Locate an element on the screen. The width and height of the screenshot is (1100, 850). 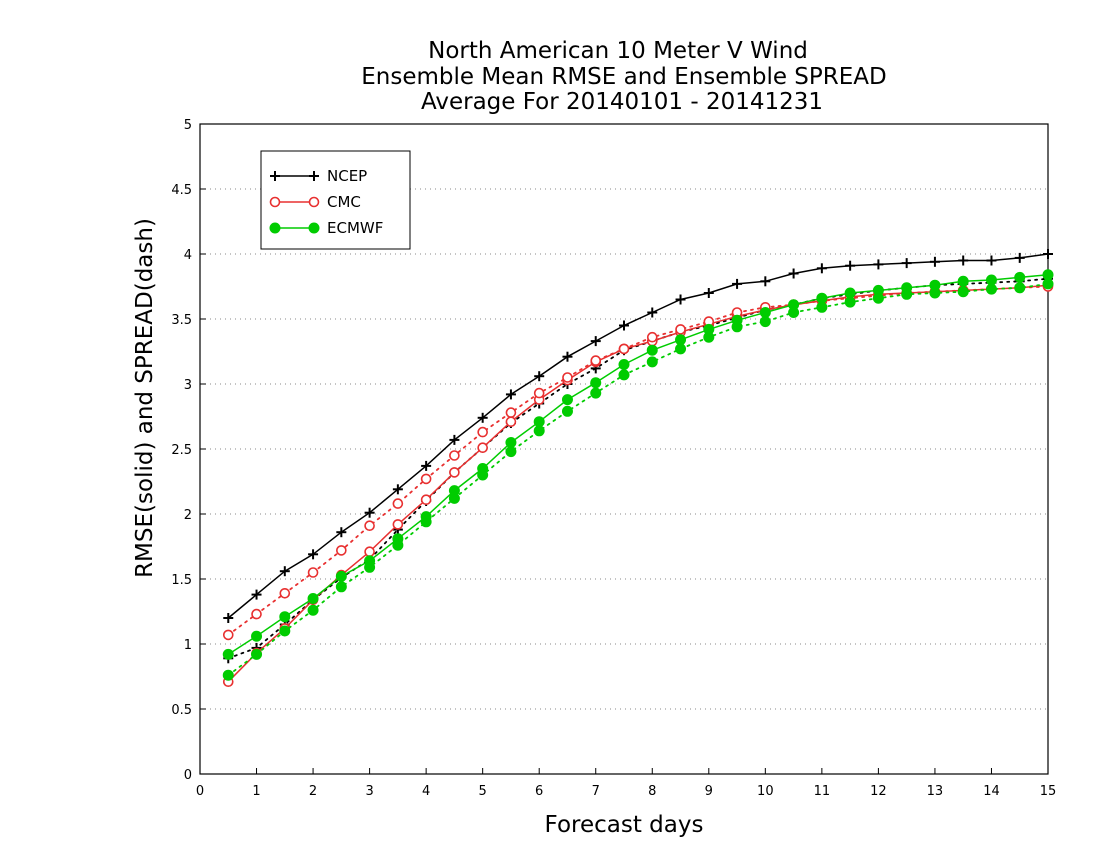
x-tick-label-12: 12 is located at coordinates (878, 791).